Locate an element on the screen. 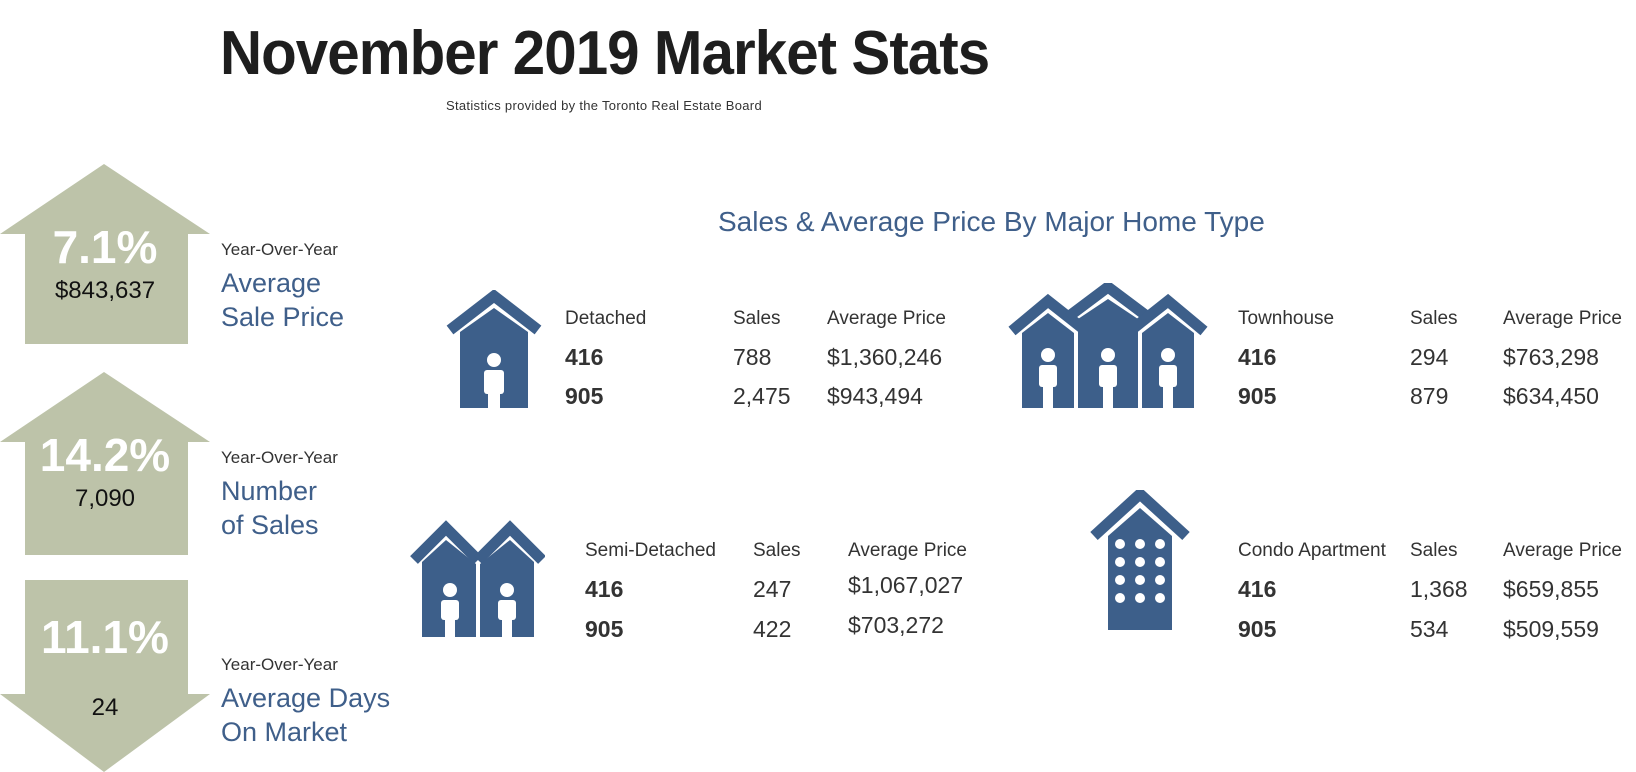  price-value: $634,450 is located at coordinates (1551, 396).